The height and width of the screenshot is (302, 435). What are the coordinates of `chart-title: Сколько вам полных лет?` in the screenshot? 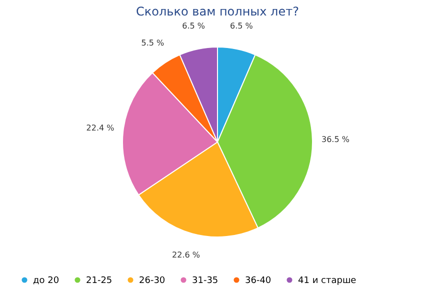 It's located at (217, 11).